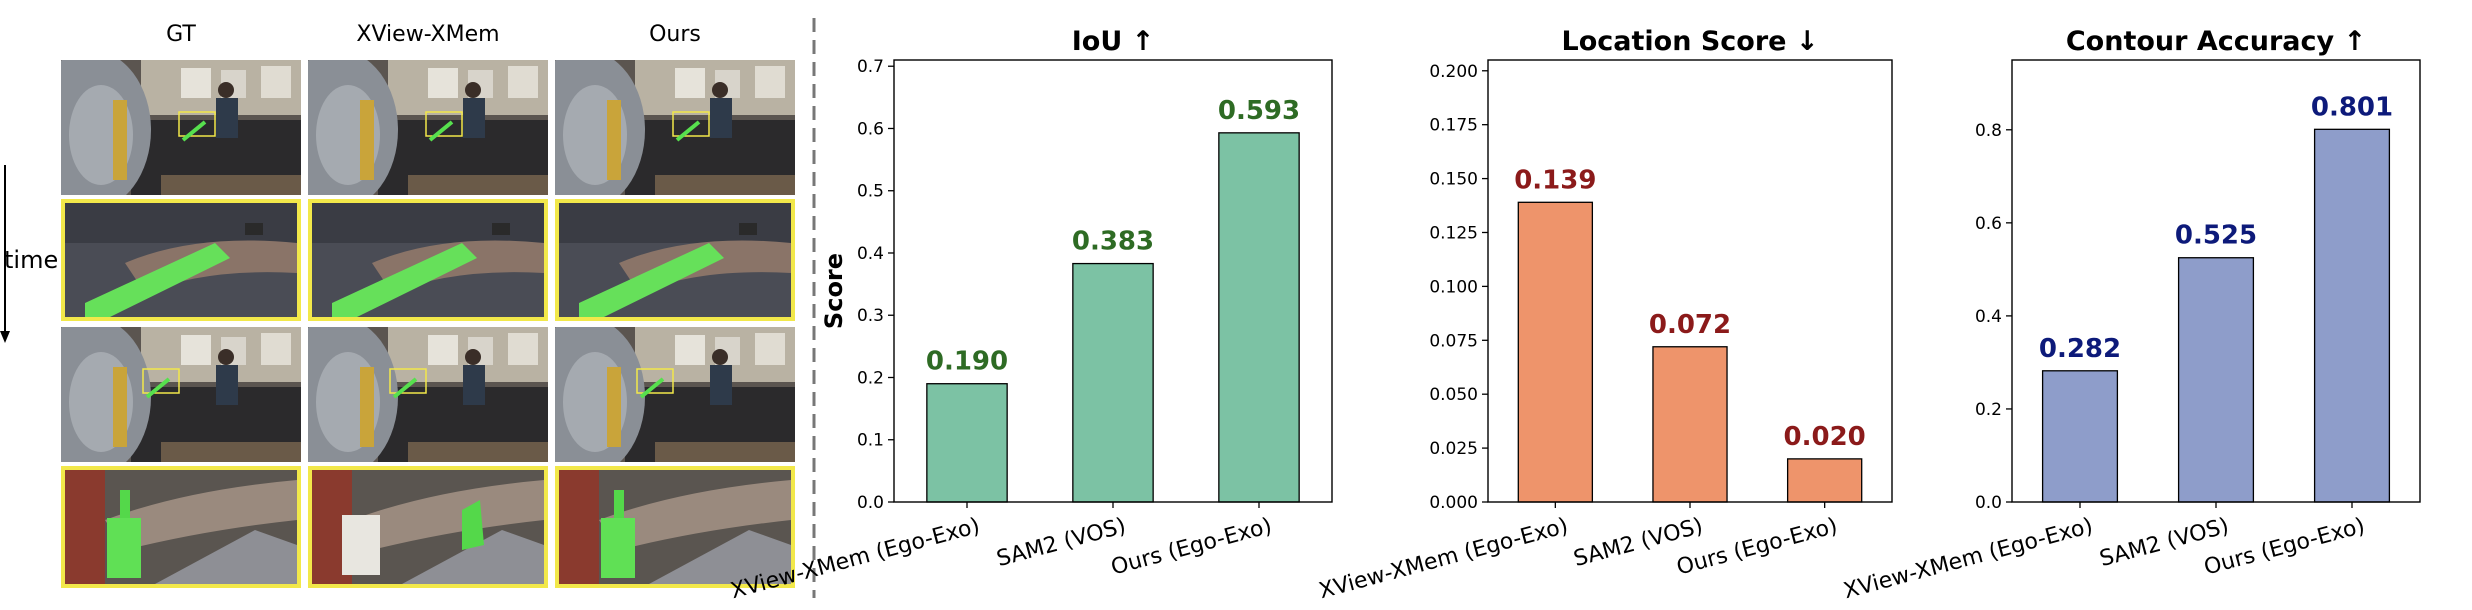 The image size is (2472, 610). What do you see at coordinates (2080, 349) in the screenshot?
I see `bar-value-label: 0.282` at bounding box center [2080, 349].